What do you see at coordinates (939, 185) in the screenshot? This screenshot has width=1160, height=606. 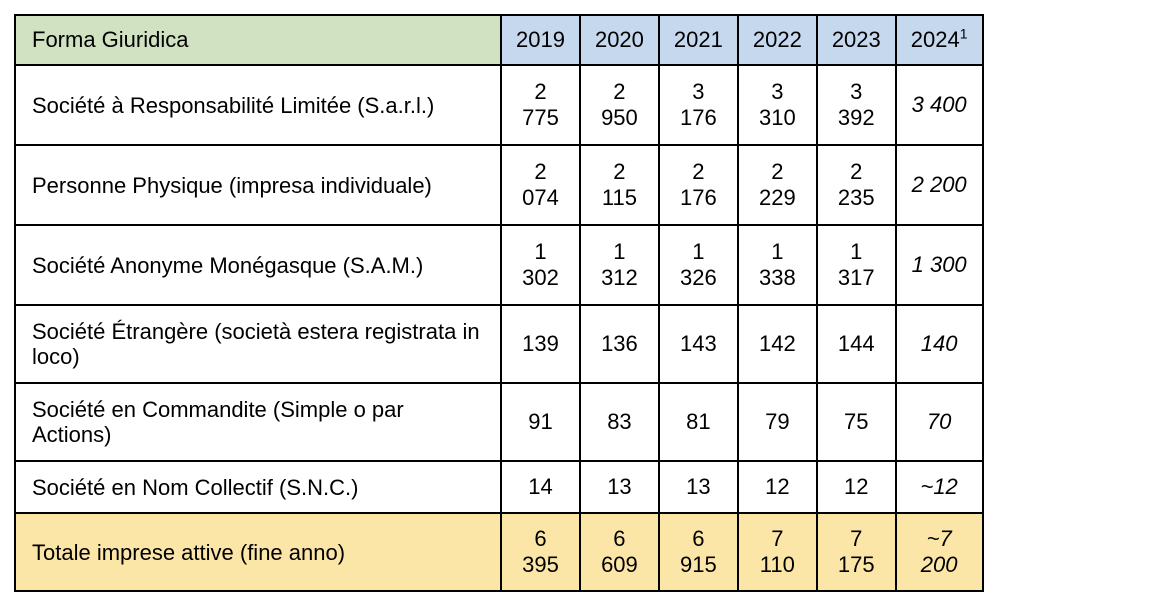 I see `cell-value-estimate: 2 200` at bounding box center [939, 185].